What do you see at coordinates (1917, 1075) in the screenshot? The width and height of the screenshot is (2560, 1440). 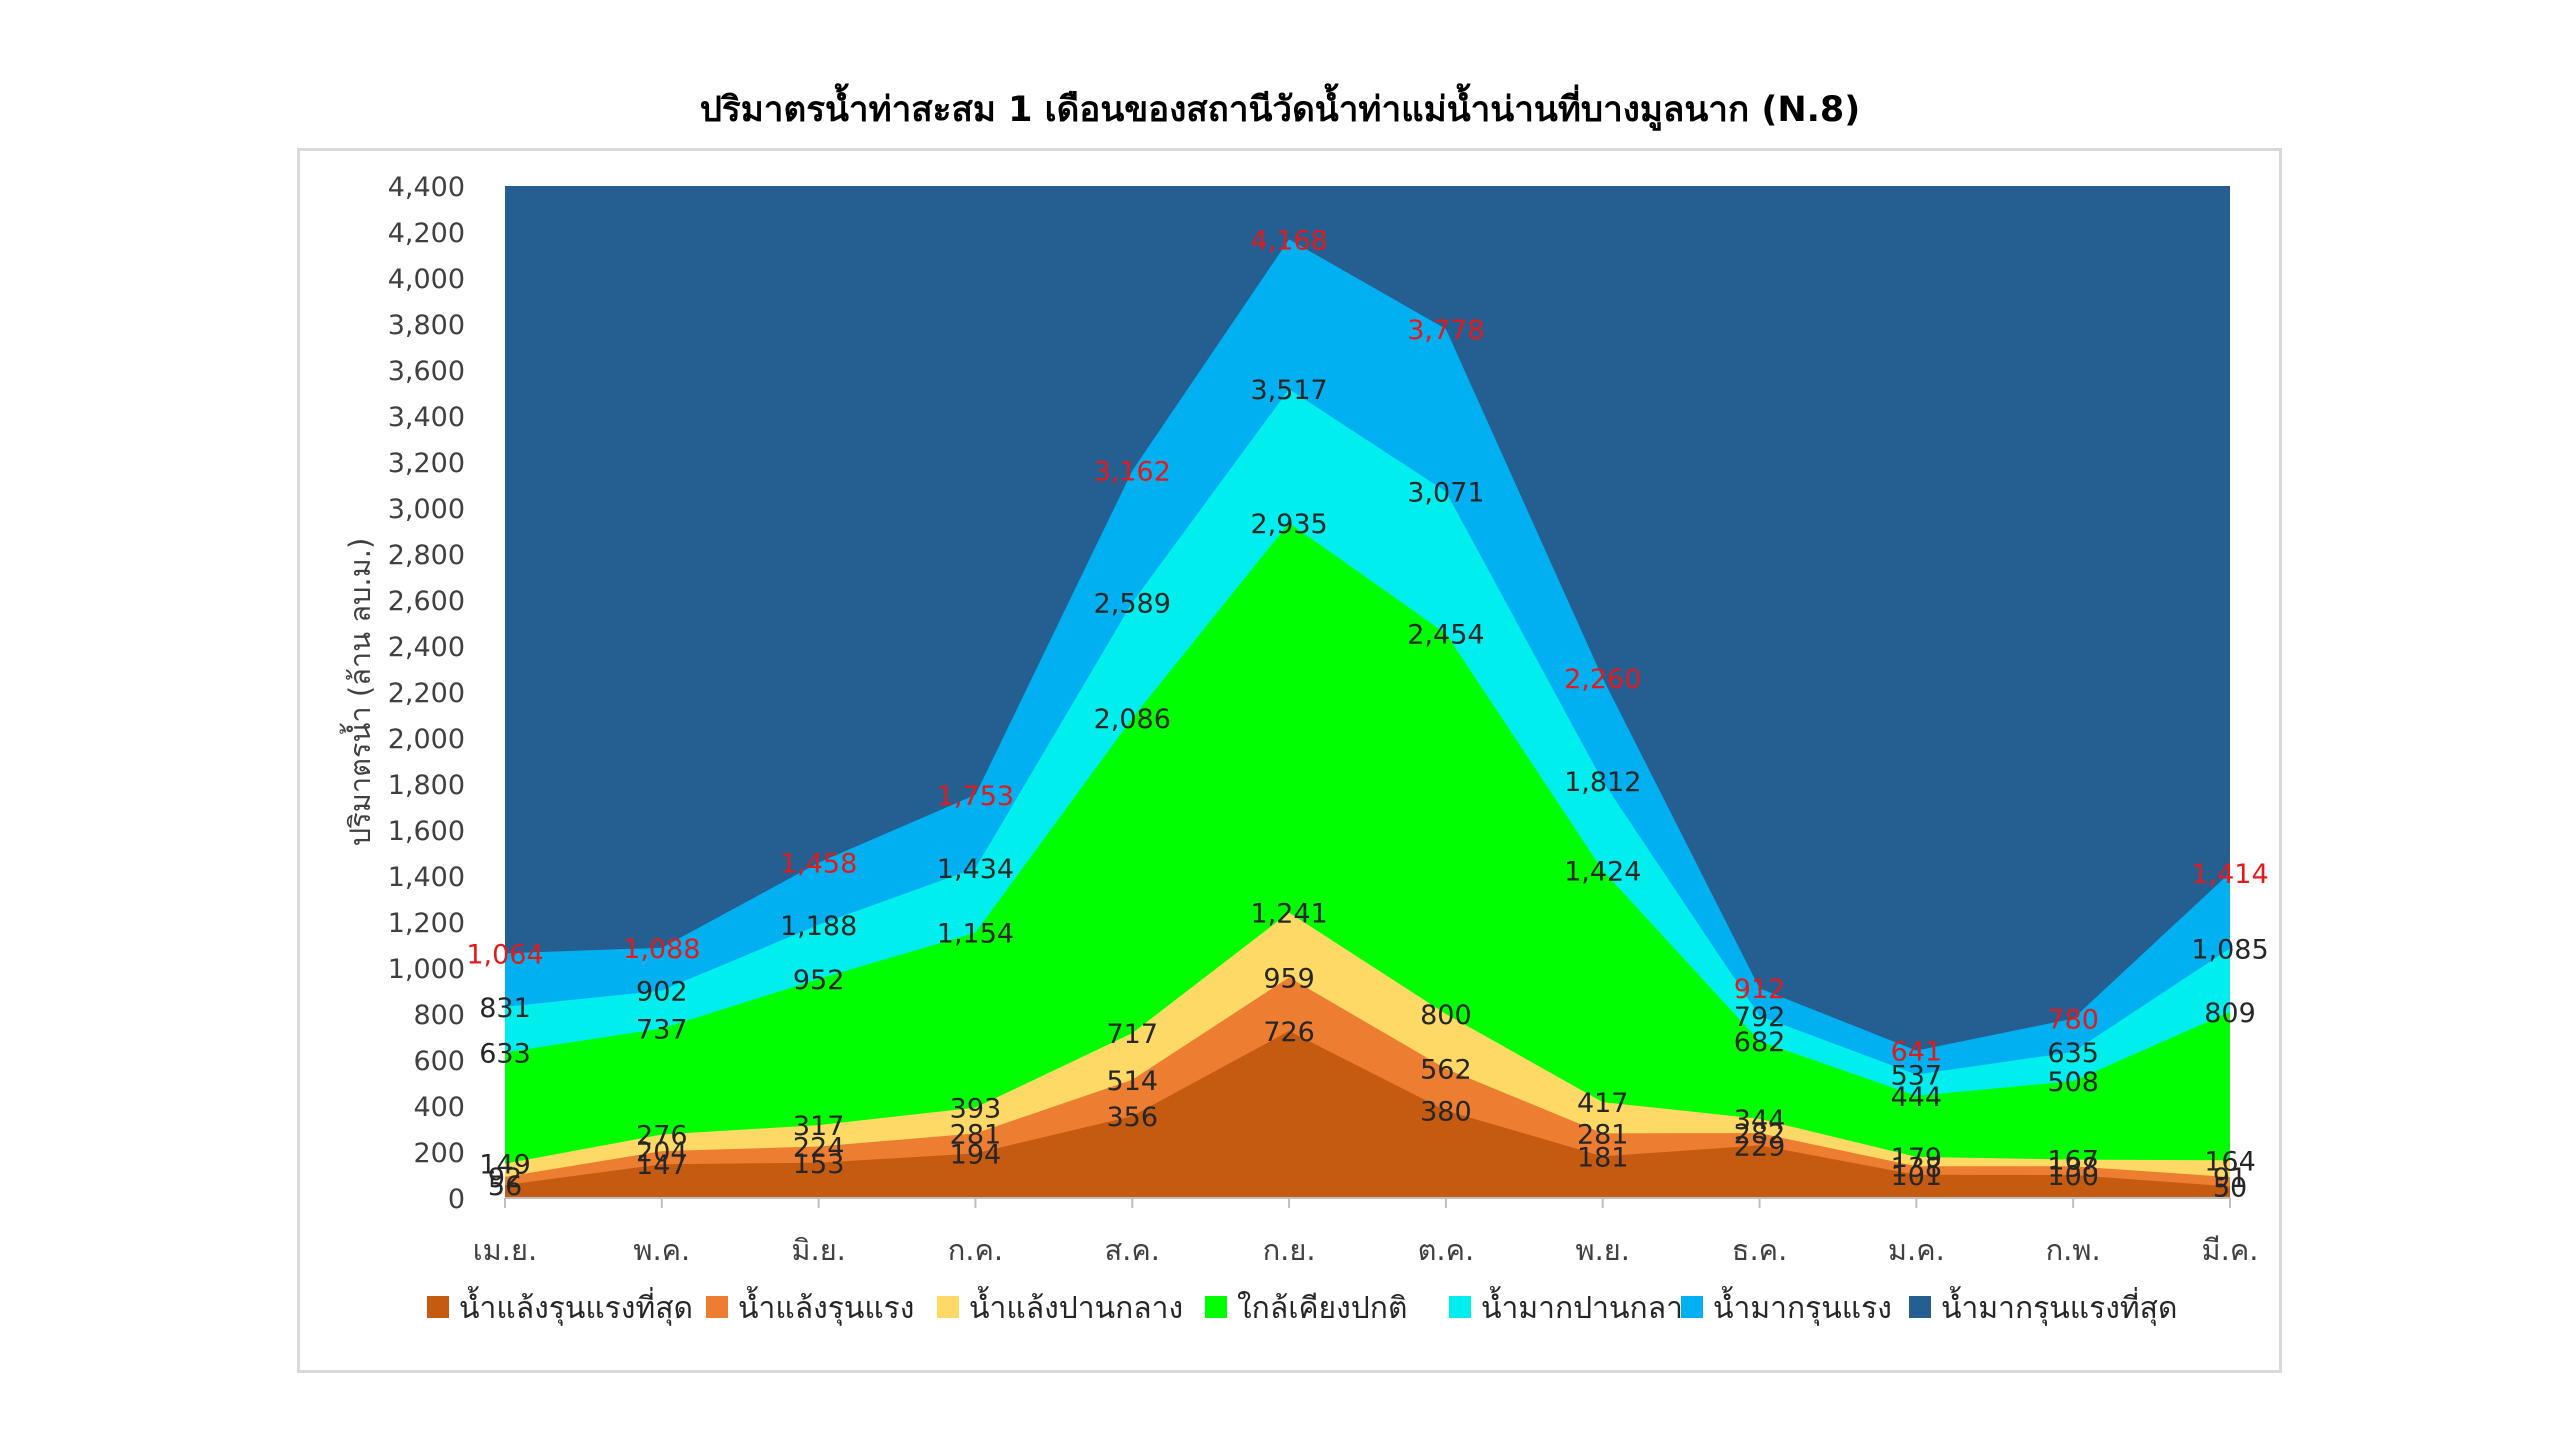 I see `data-label: 537` at bounding box center [1917, 1075].